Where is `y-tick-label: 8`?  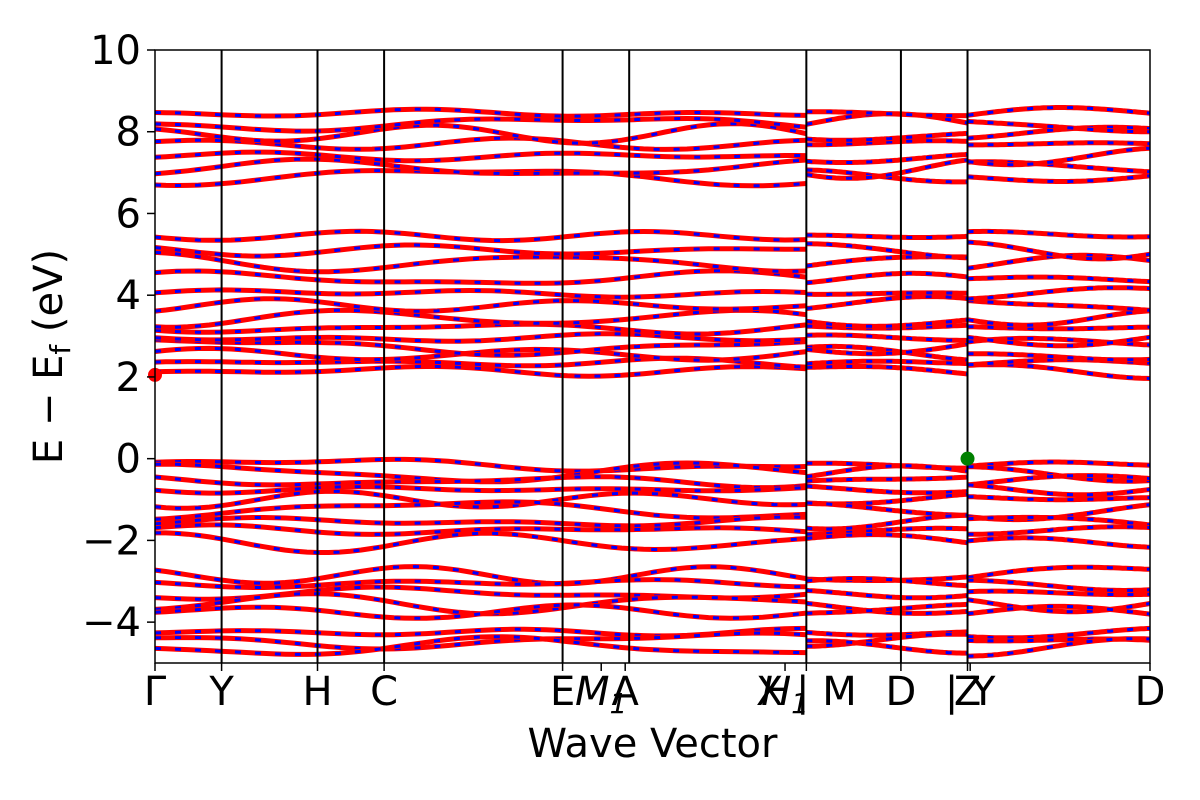
y-tick-label: 8 is located at coordinates (128, 133).